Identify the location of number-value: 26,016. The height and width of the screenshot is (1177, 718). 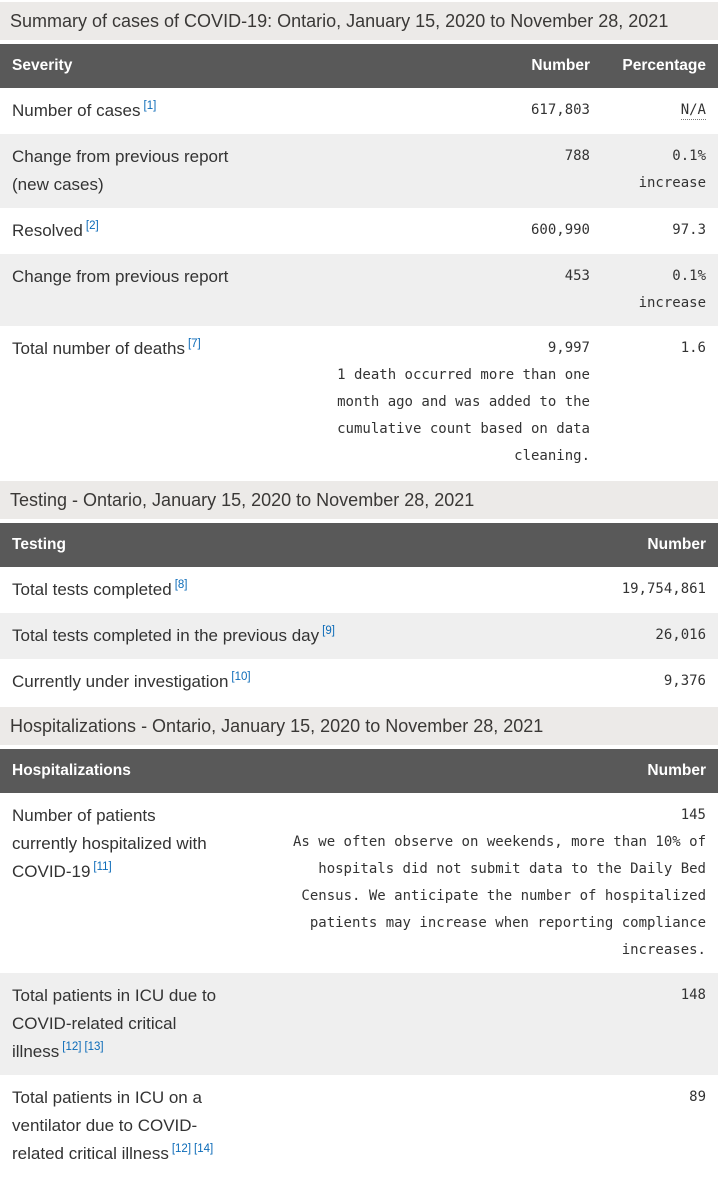
(680, 635).